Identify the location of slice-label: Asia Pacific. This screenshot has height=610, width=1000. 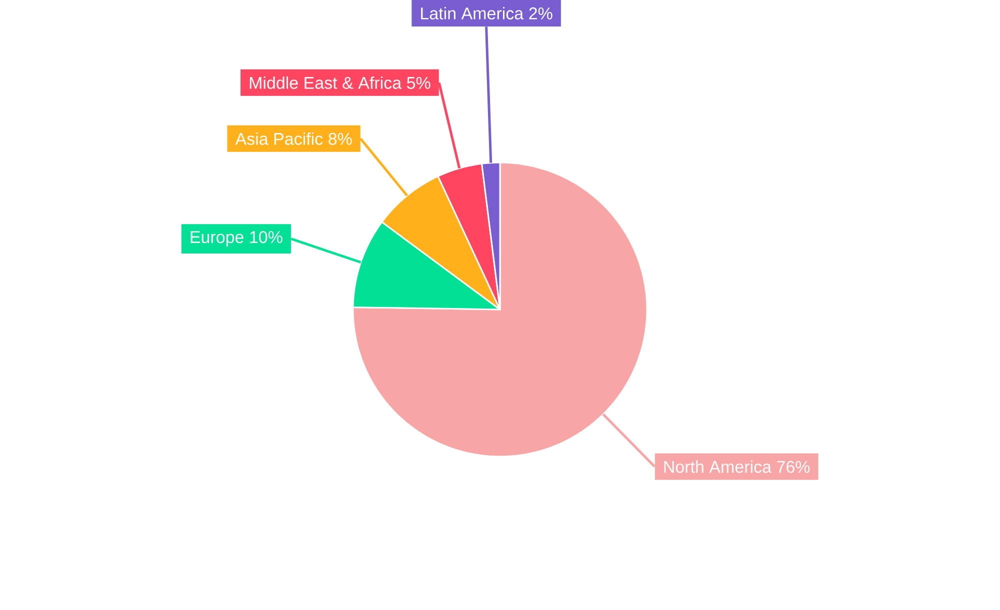
(279, 139).